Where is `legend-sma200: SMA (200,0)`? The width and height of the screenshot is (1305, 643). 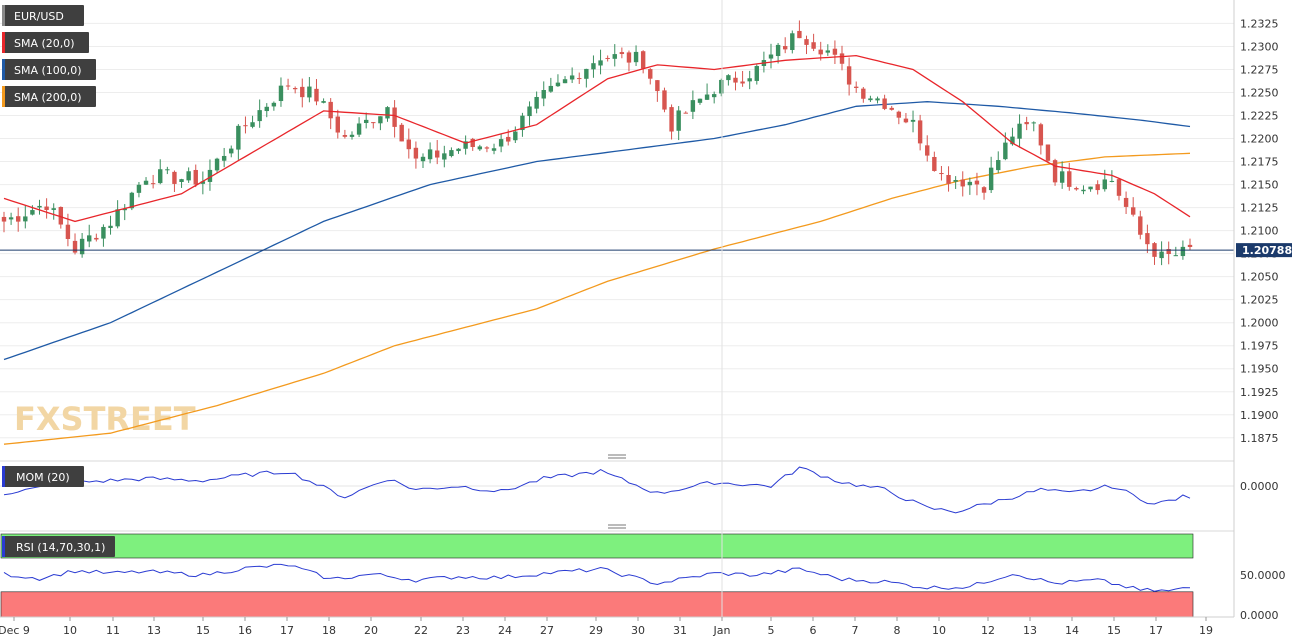 legend-sma200: SMA (200,0) is located at coordinates (49, 96).